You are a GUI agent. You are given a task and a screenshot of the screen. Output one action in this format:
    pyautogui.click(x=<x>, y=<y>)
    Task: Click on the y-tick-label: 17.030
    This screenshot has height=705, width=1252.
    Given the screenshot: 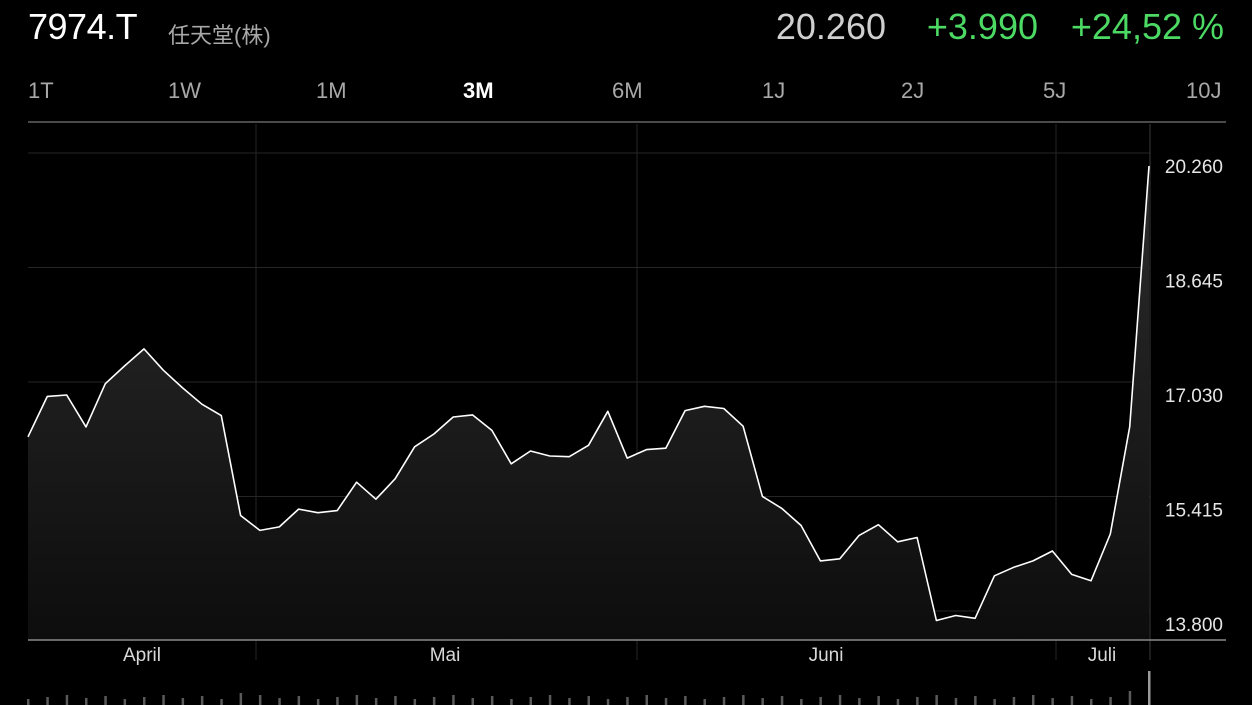 What is the action you would take?
    pyautogui.click(x=1194, y=396)
    